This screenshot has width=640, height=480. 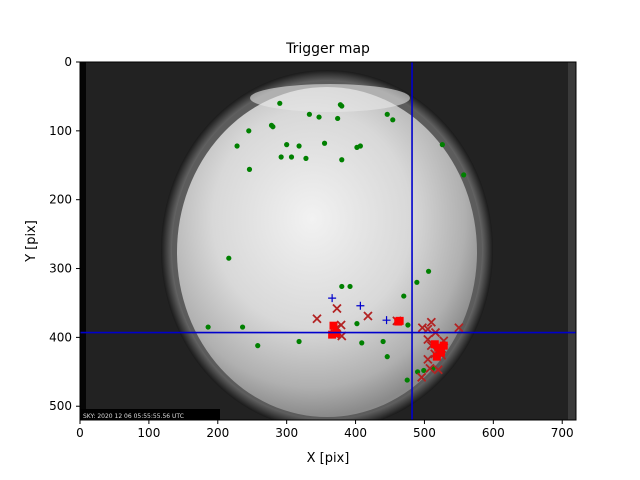 What do you see at coordinates (148, 433) in the screenshot?
I see `x-tick-label: 100` at bounding box center [148, 433].